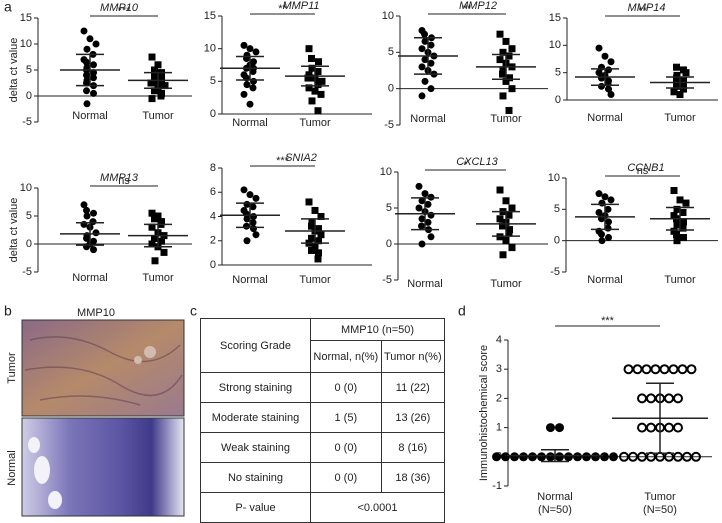  I want to click on image-title: MMP10, so click(96, 313).